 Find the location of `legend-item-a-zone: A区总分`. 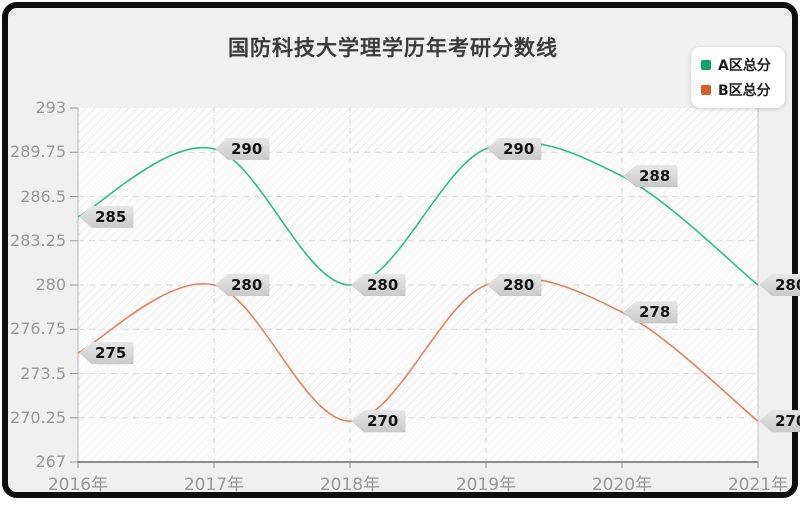

legend-item-a-zone: A区总分 is located at coordinates (736, 65).